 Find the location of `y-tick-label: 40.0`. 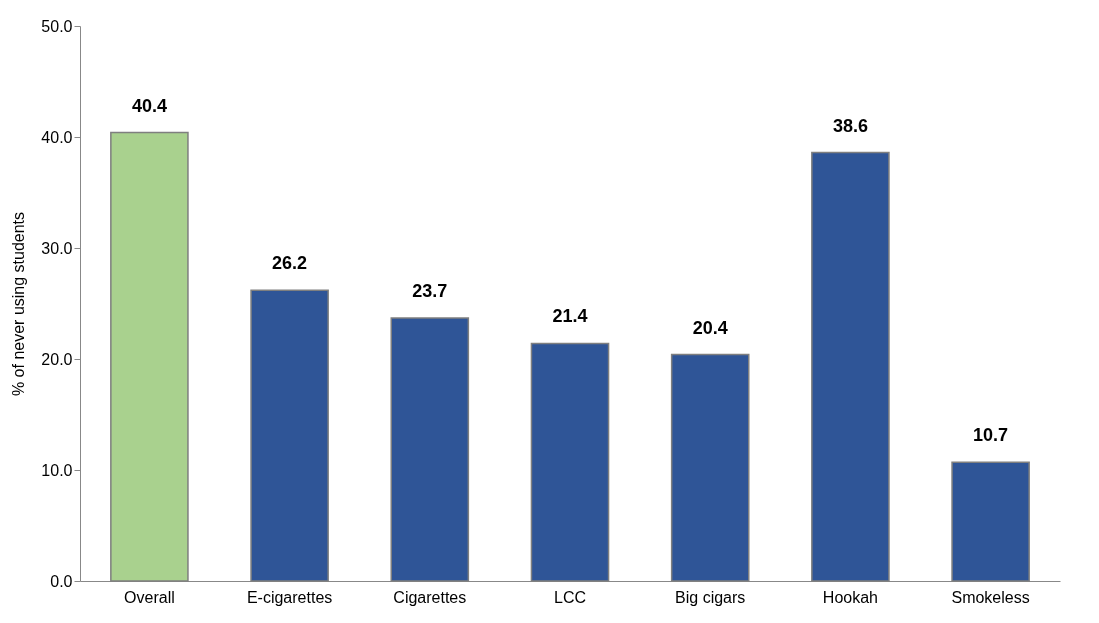

y-tick-label: 40.0 is located at coordinates (57, 137).